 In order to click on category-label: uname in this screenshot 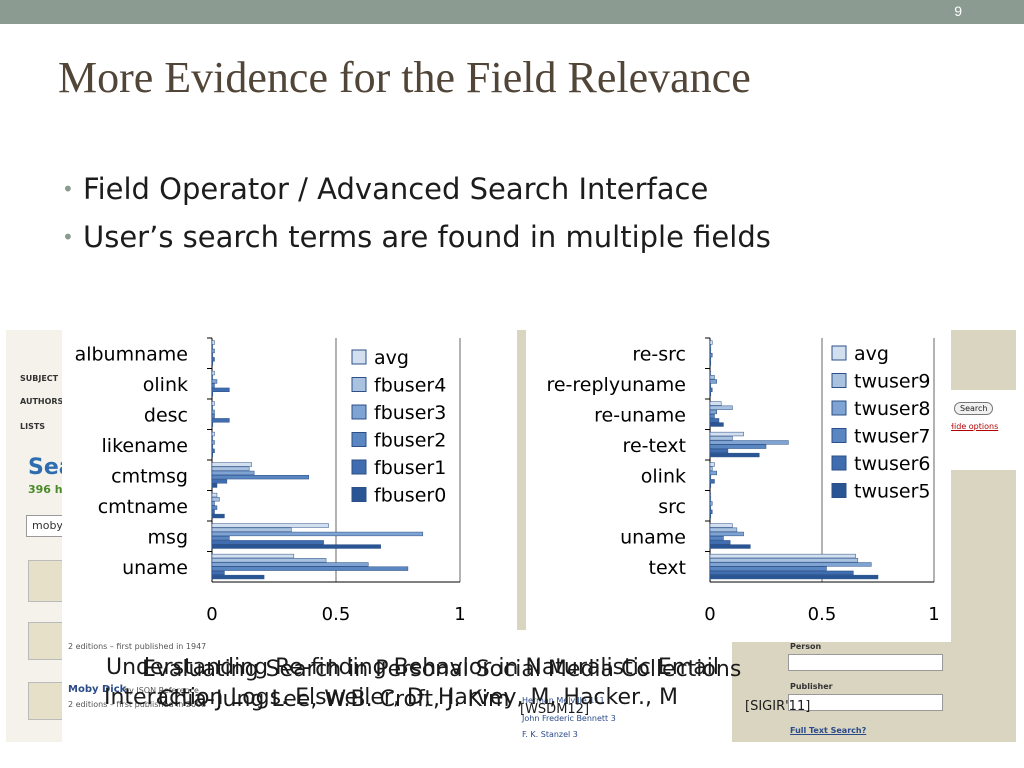, I will do `click(653, 537)`.